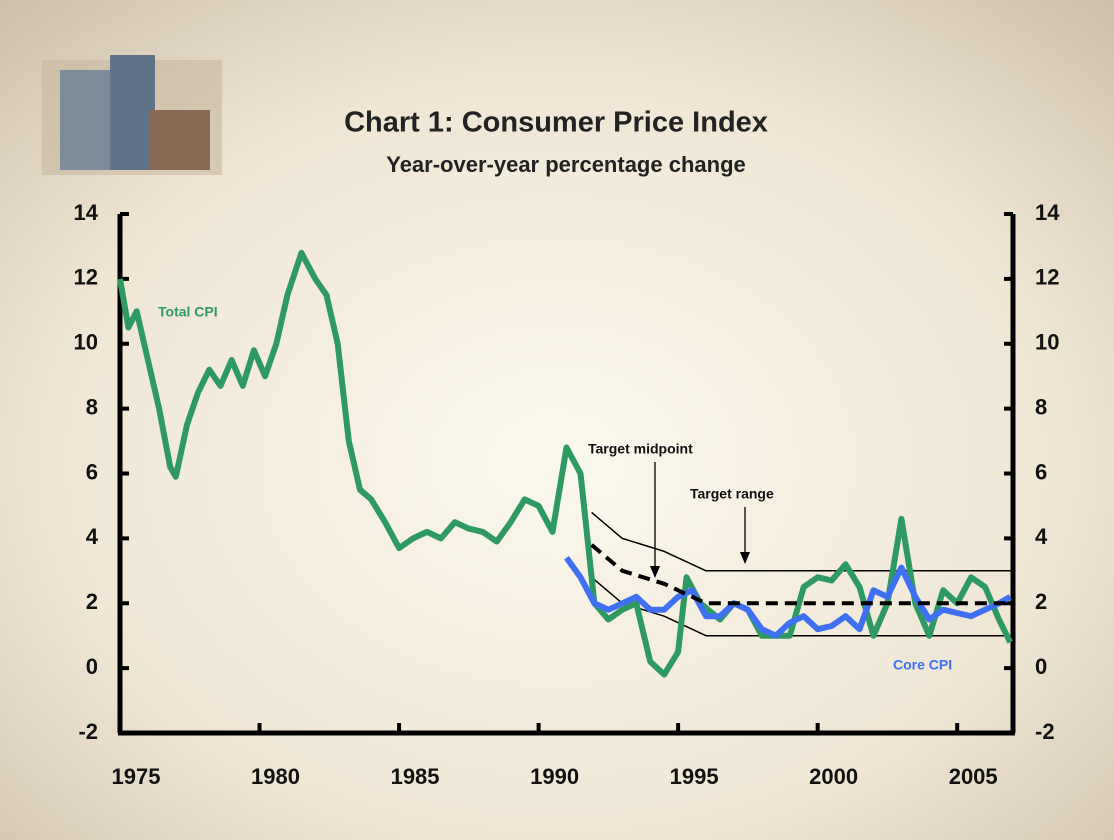  What do you see at coordinates (92, 406) in the screenshot?
I see `y-tick-label: 8` at bounding box center [92, 406].